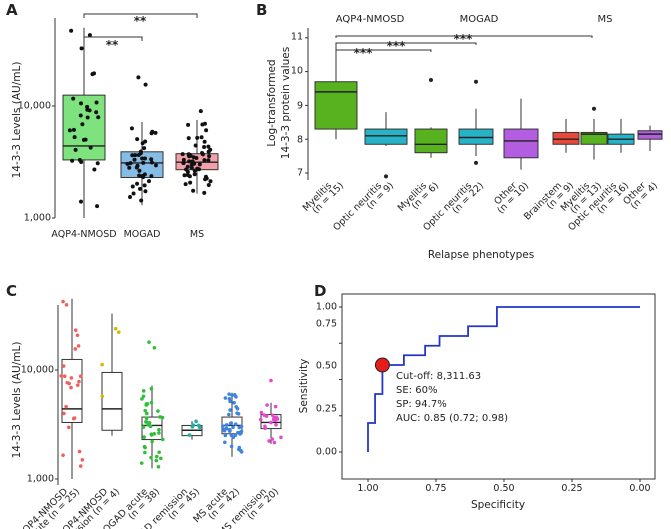 The height and width of the screenshot is (529, 671). Describe the element at coordinates (300, 106) in the screenshot. I see `panel-b-ytick: 9` at that location.